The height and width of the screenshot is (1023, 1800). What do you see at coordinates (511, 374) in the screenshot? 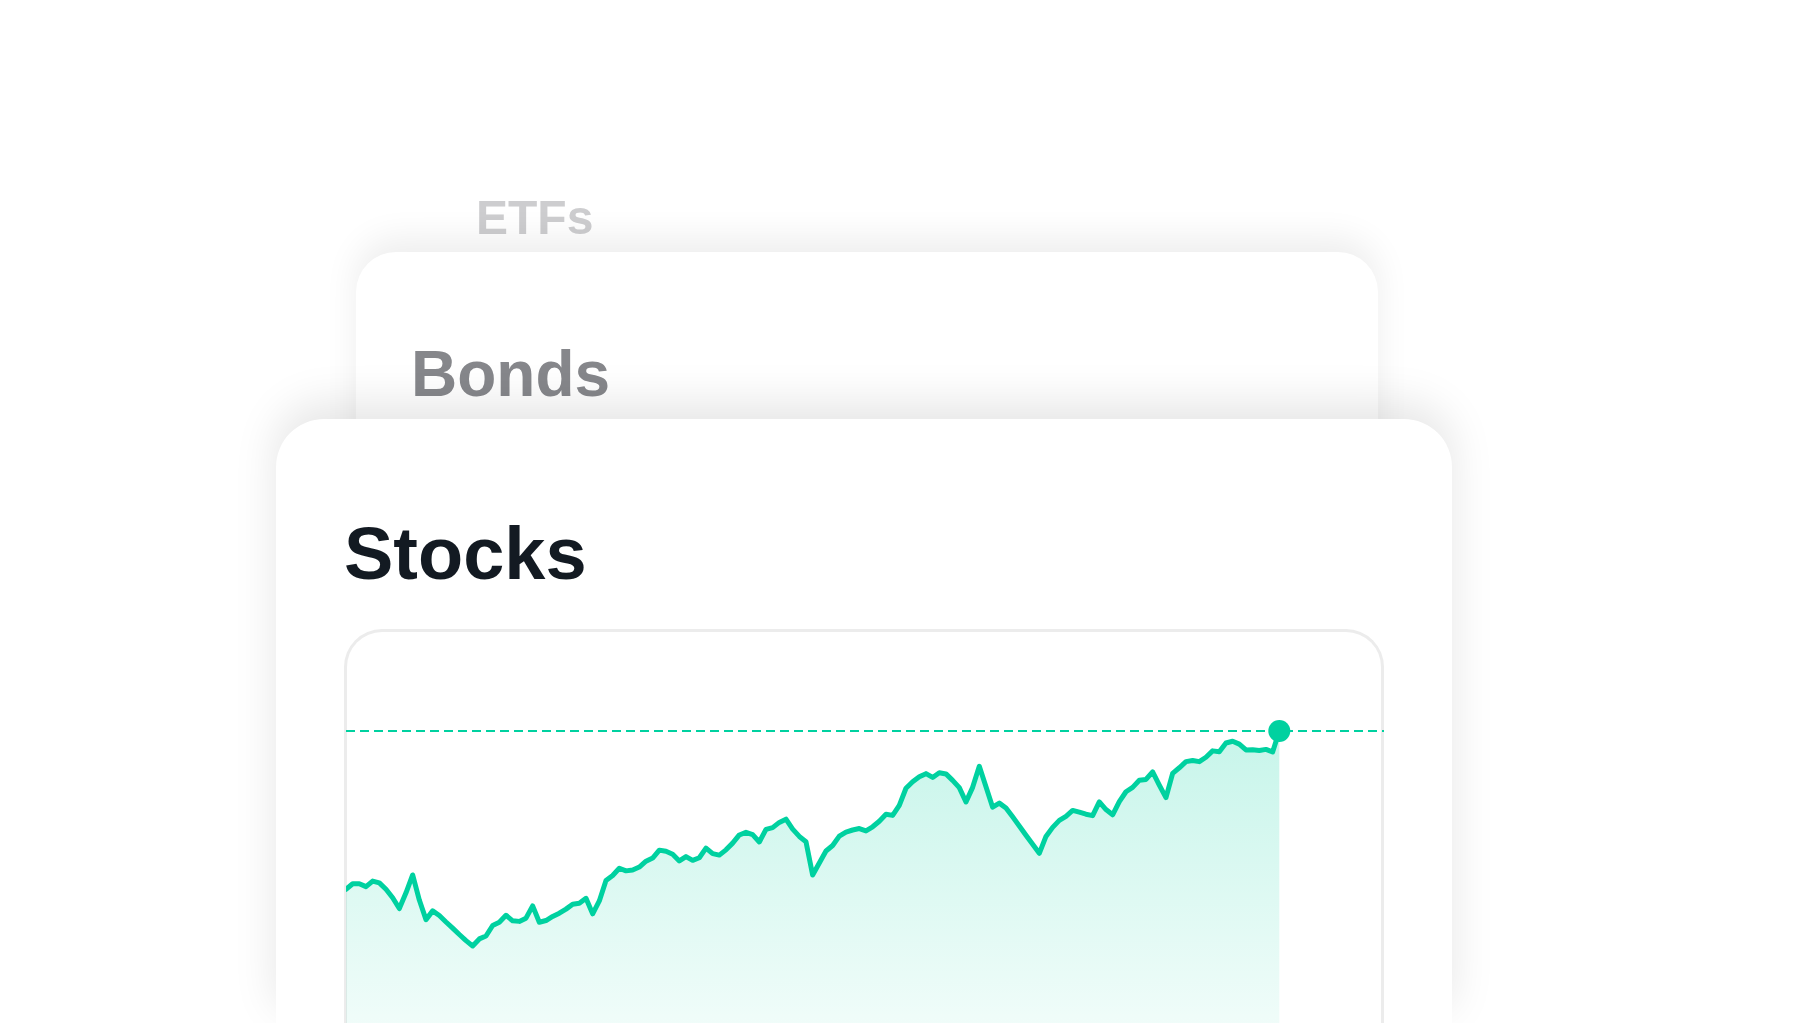
I see `text: Bonds` at bounding box center [511, 374].